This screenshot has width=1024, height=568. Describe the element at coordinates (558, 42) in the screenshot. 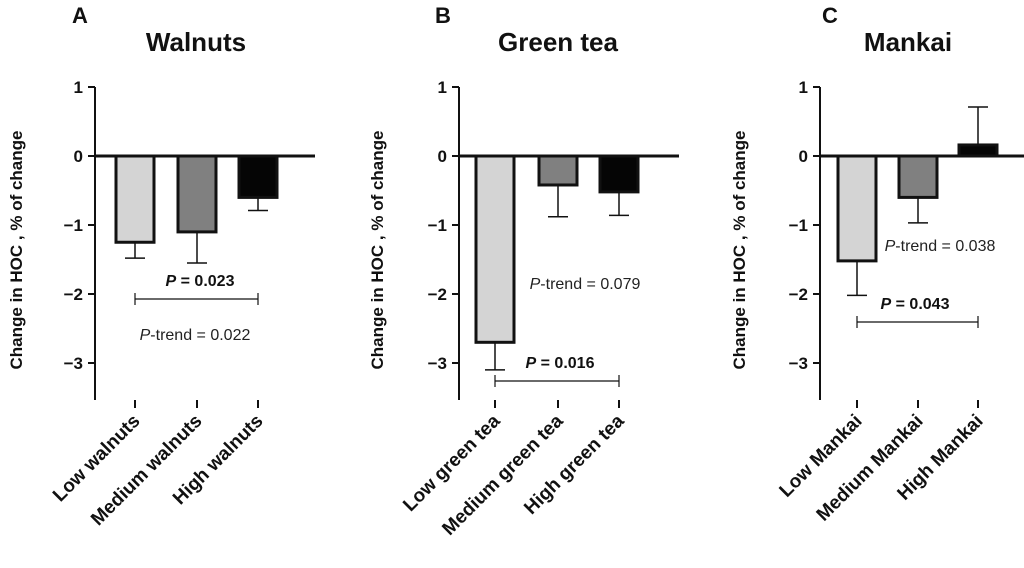

I see `panel-title: Green tea` at that location.